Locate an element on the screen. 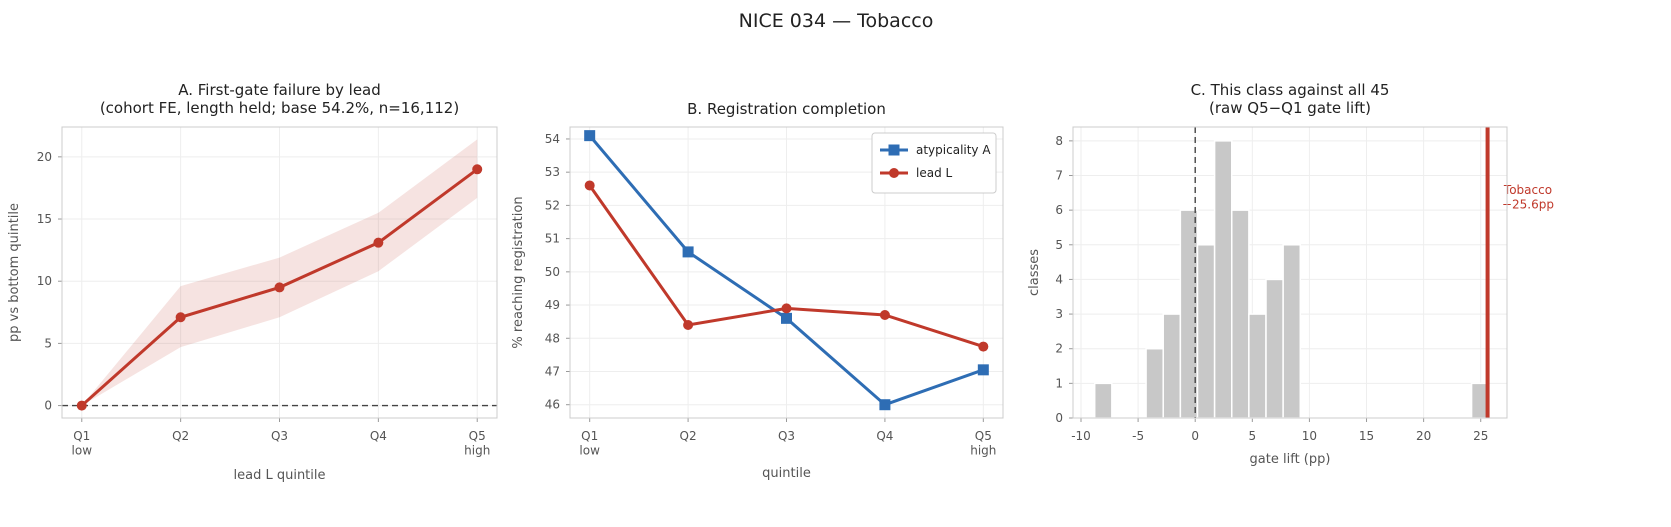 The image size is (1671, 527). y-tick-label: 51 is located at coordinates (552, 239).